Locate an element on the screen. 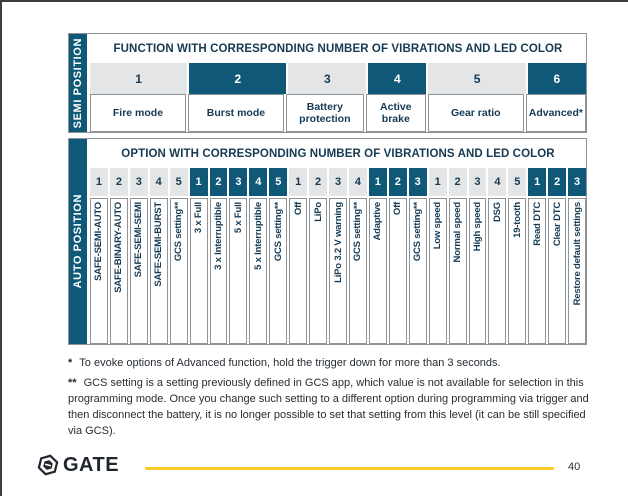 The image size is (628, 496). option-column: 3 Restore default settings is located at coordinates (577, 256).